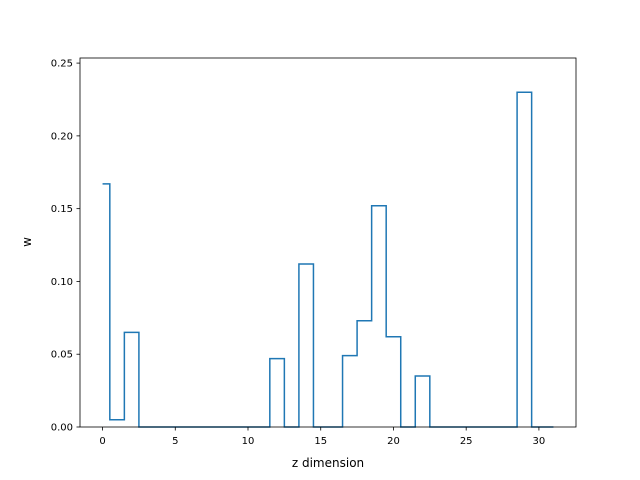 This screenshot has width=640, height=480. Describe the element at coordinates (393, 441) in the screenshot. I see `x-tick-label: 20` at that location.